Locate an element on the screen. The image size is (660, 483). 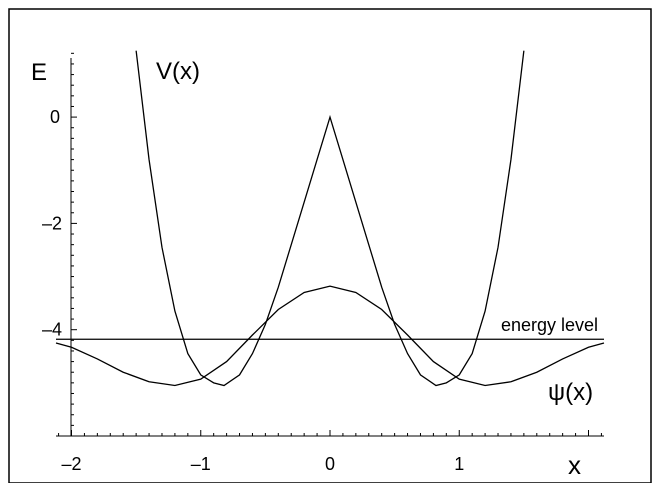
y-tick-label: –2 is located at coordinates (52, 223).